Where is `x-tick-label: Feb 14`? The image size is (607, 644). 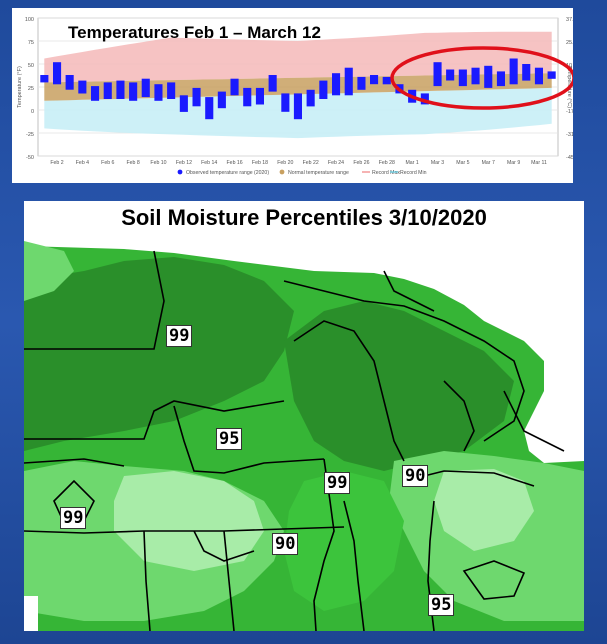 x-tick-label: Feb 14 is located at coordinates (209, 163).